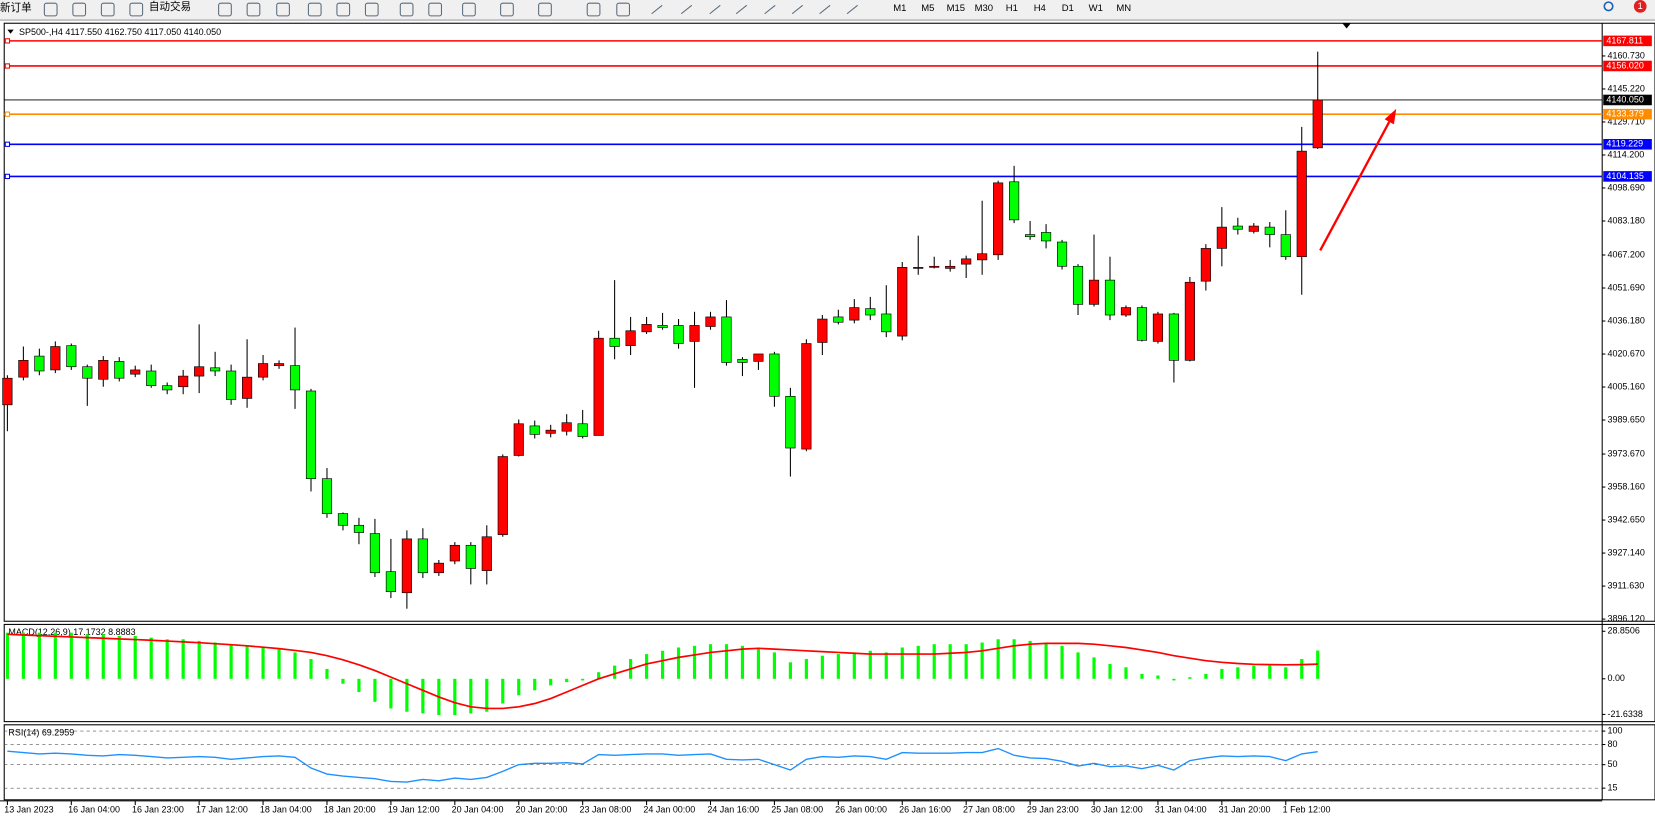 Image resolution: width=1655 pixels, height=822 pixels. Describe the element at coordinates (1625, 187) in the screenshot. I see `y-tick-label: 4098.690` at that location.